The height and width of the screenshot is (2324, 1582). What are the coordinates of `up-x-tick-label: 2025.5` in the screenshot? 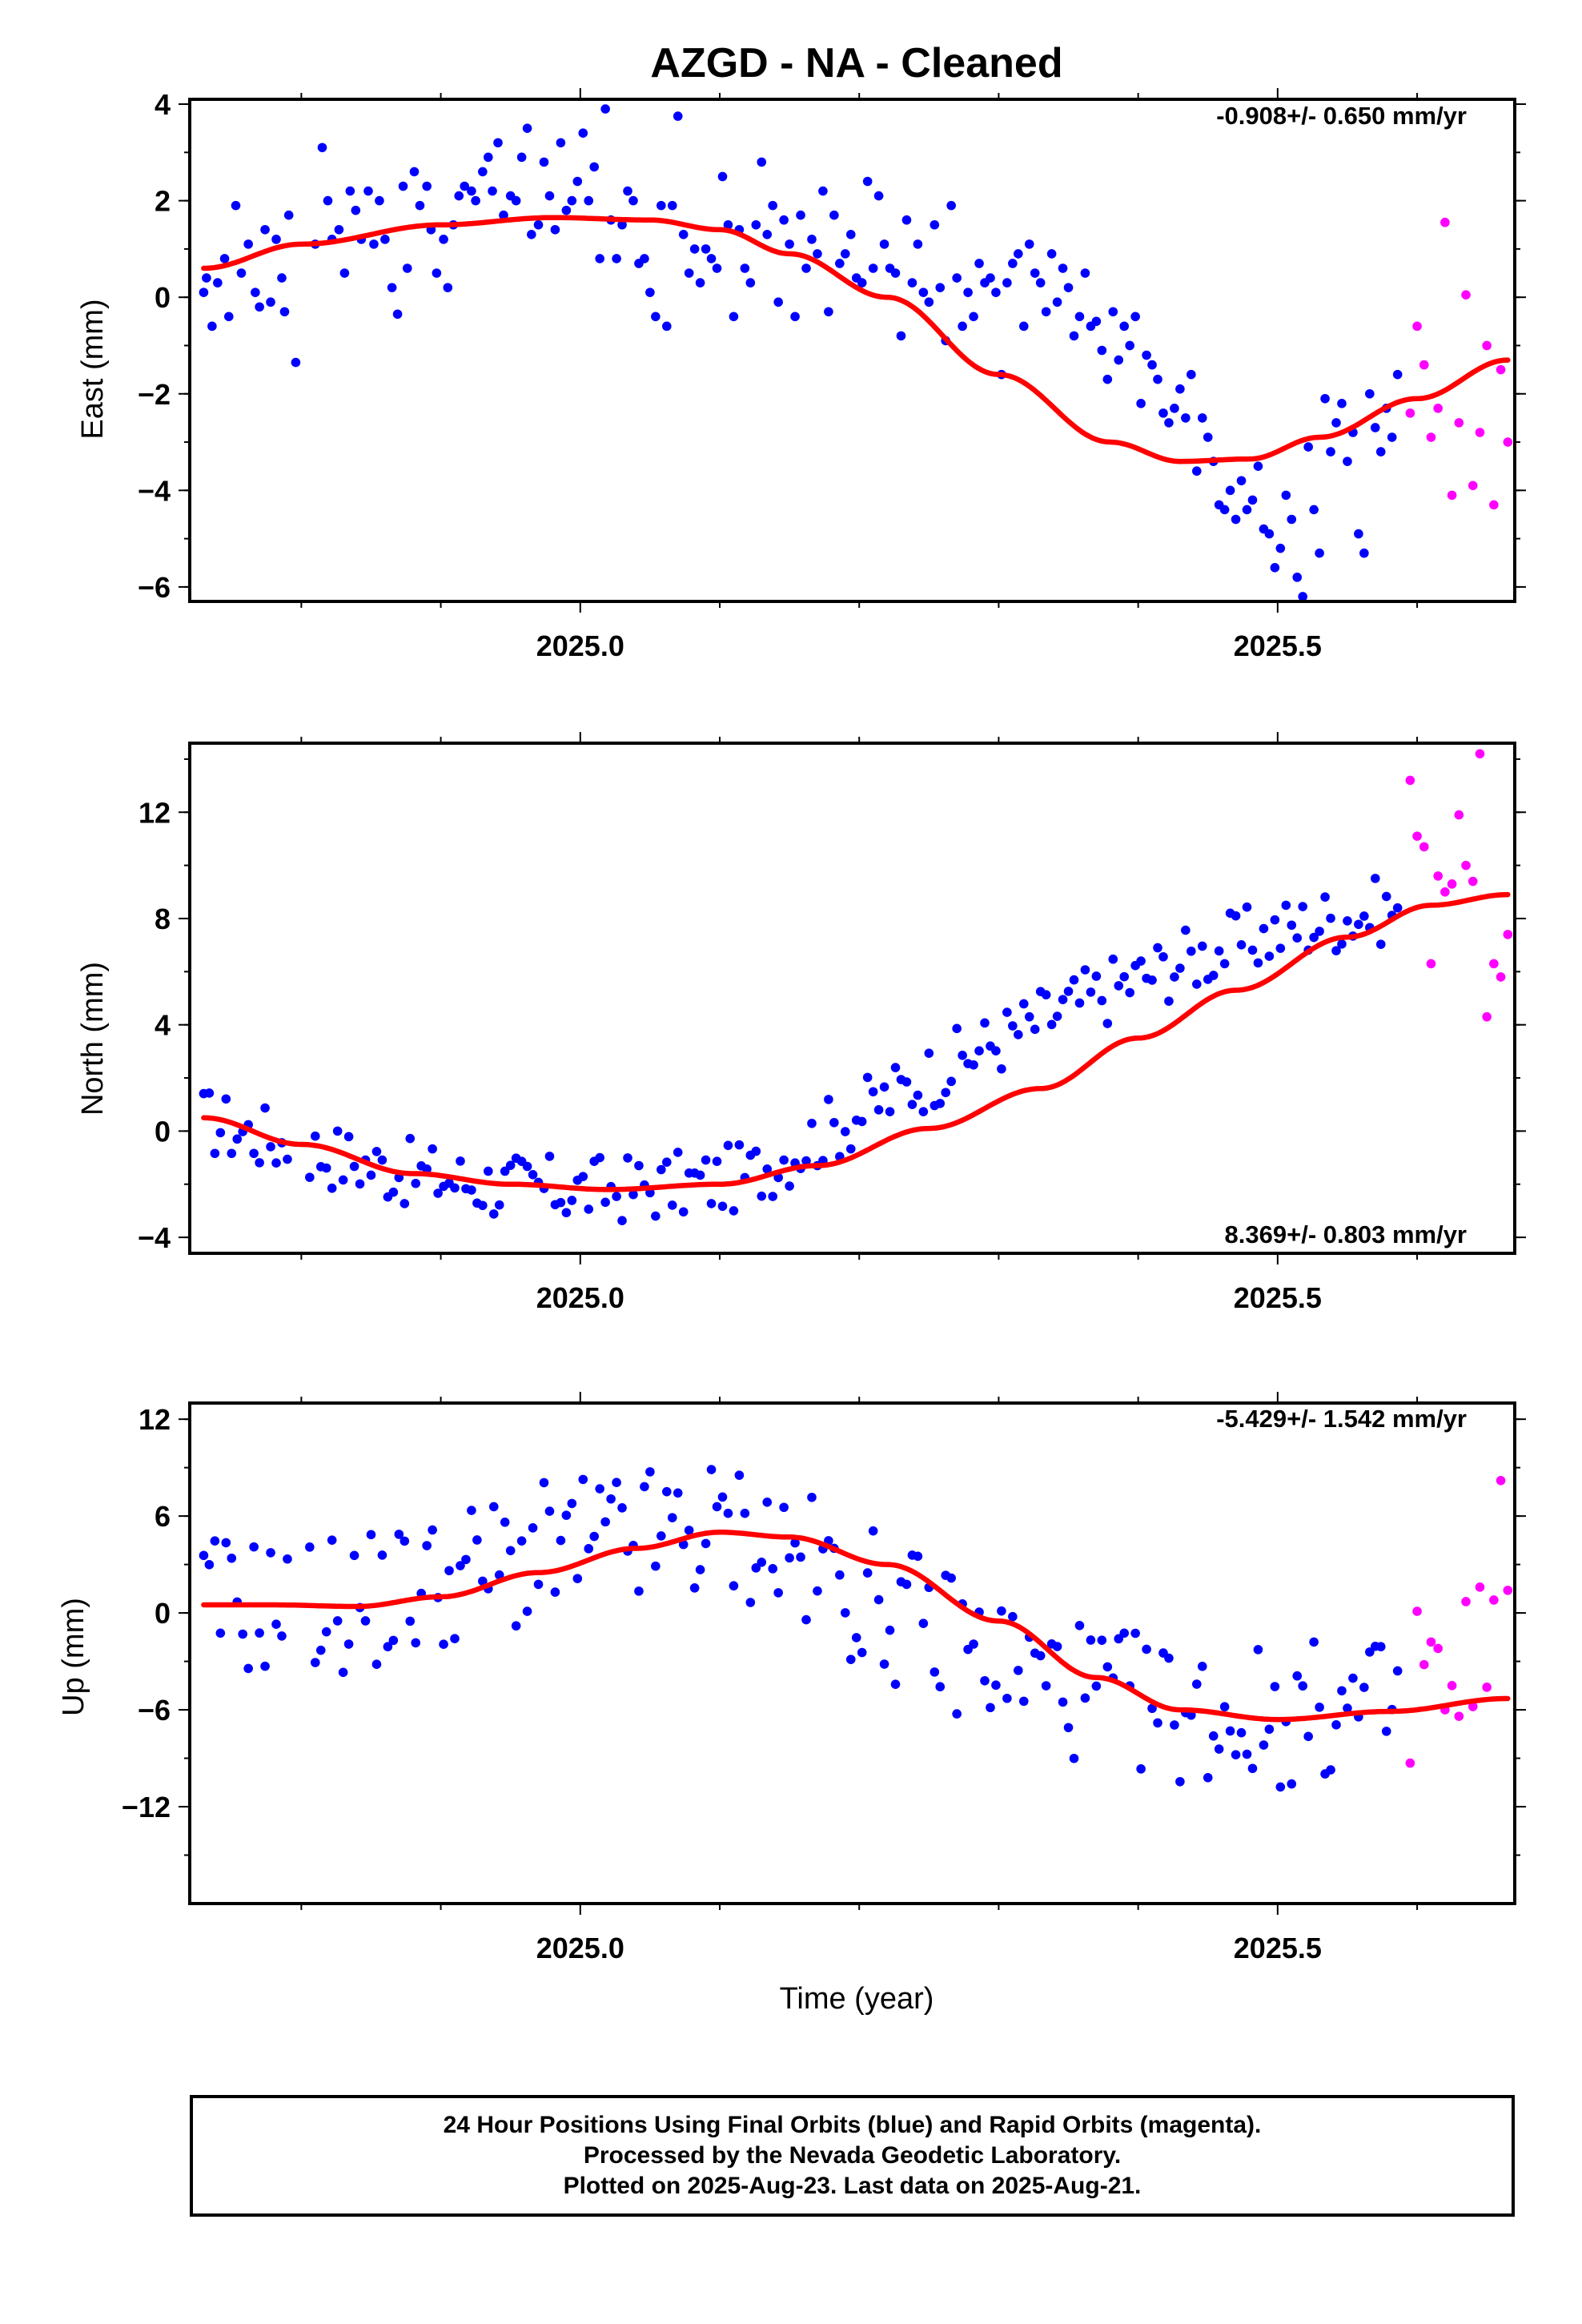 It's located at (1278, 1948).